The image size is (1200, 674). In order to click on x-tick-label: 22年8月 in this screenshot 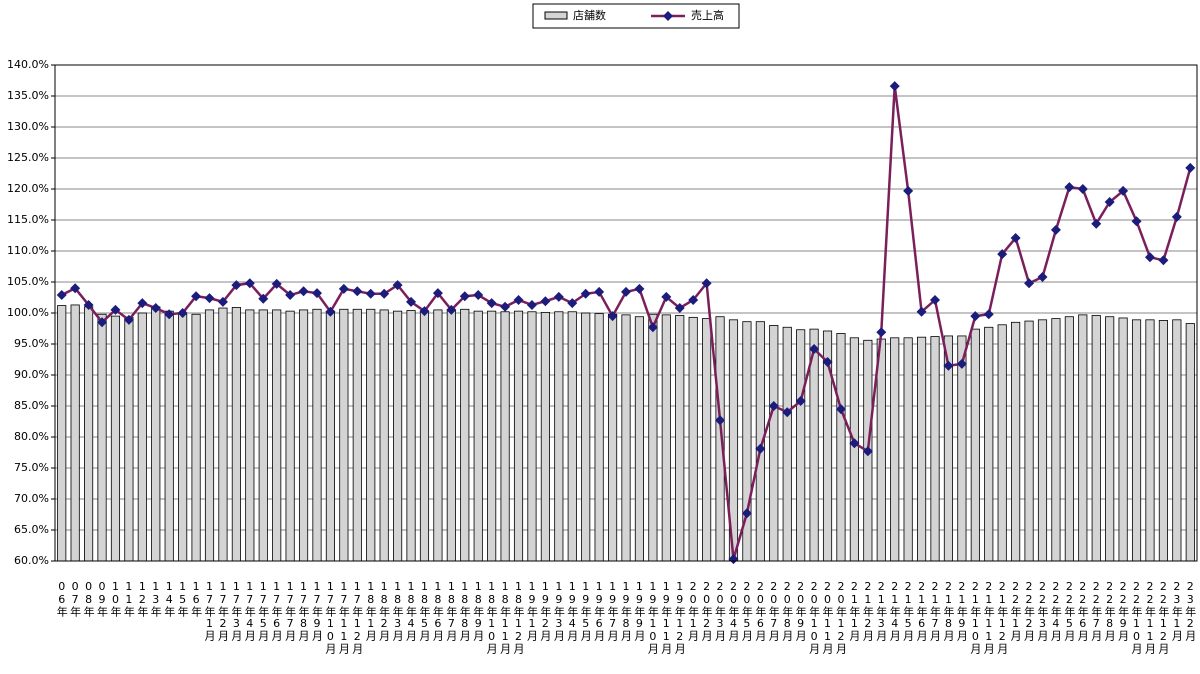, I will do `click(1109, 610)`.